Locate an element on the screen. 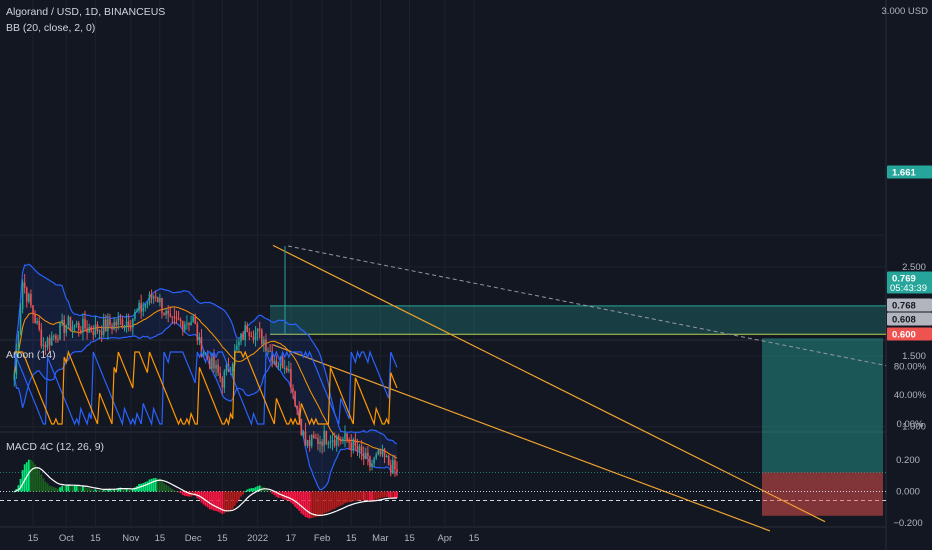 The image size is (932, 550). price-legend: Algorand / USD, 1D, BINANCEUS is located at coordinates (87, 12).